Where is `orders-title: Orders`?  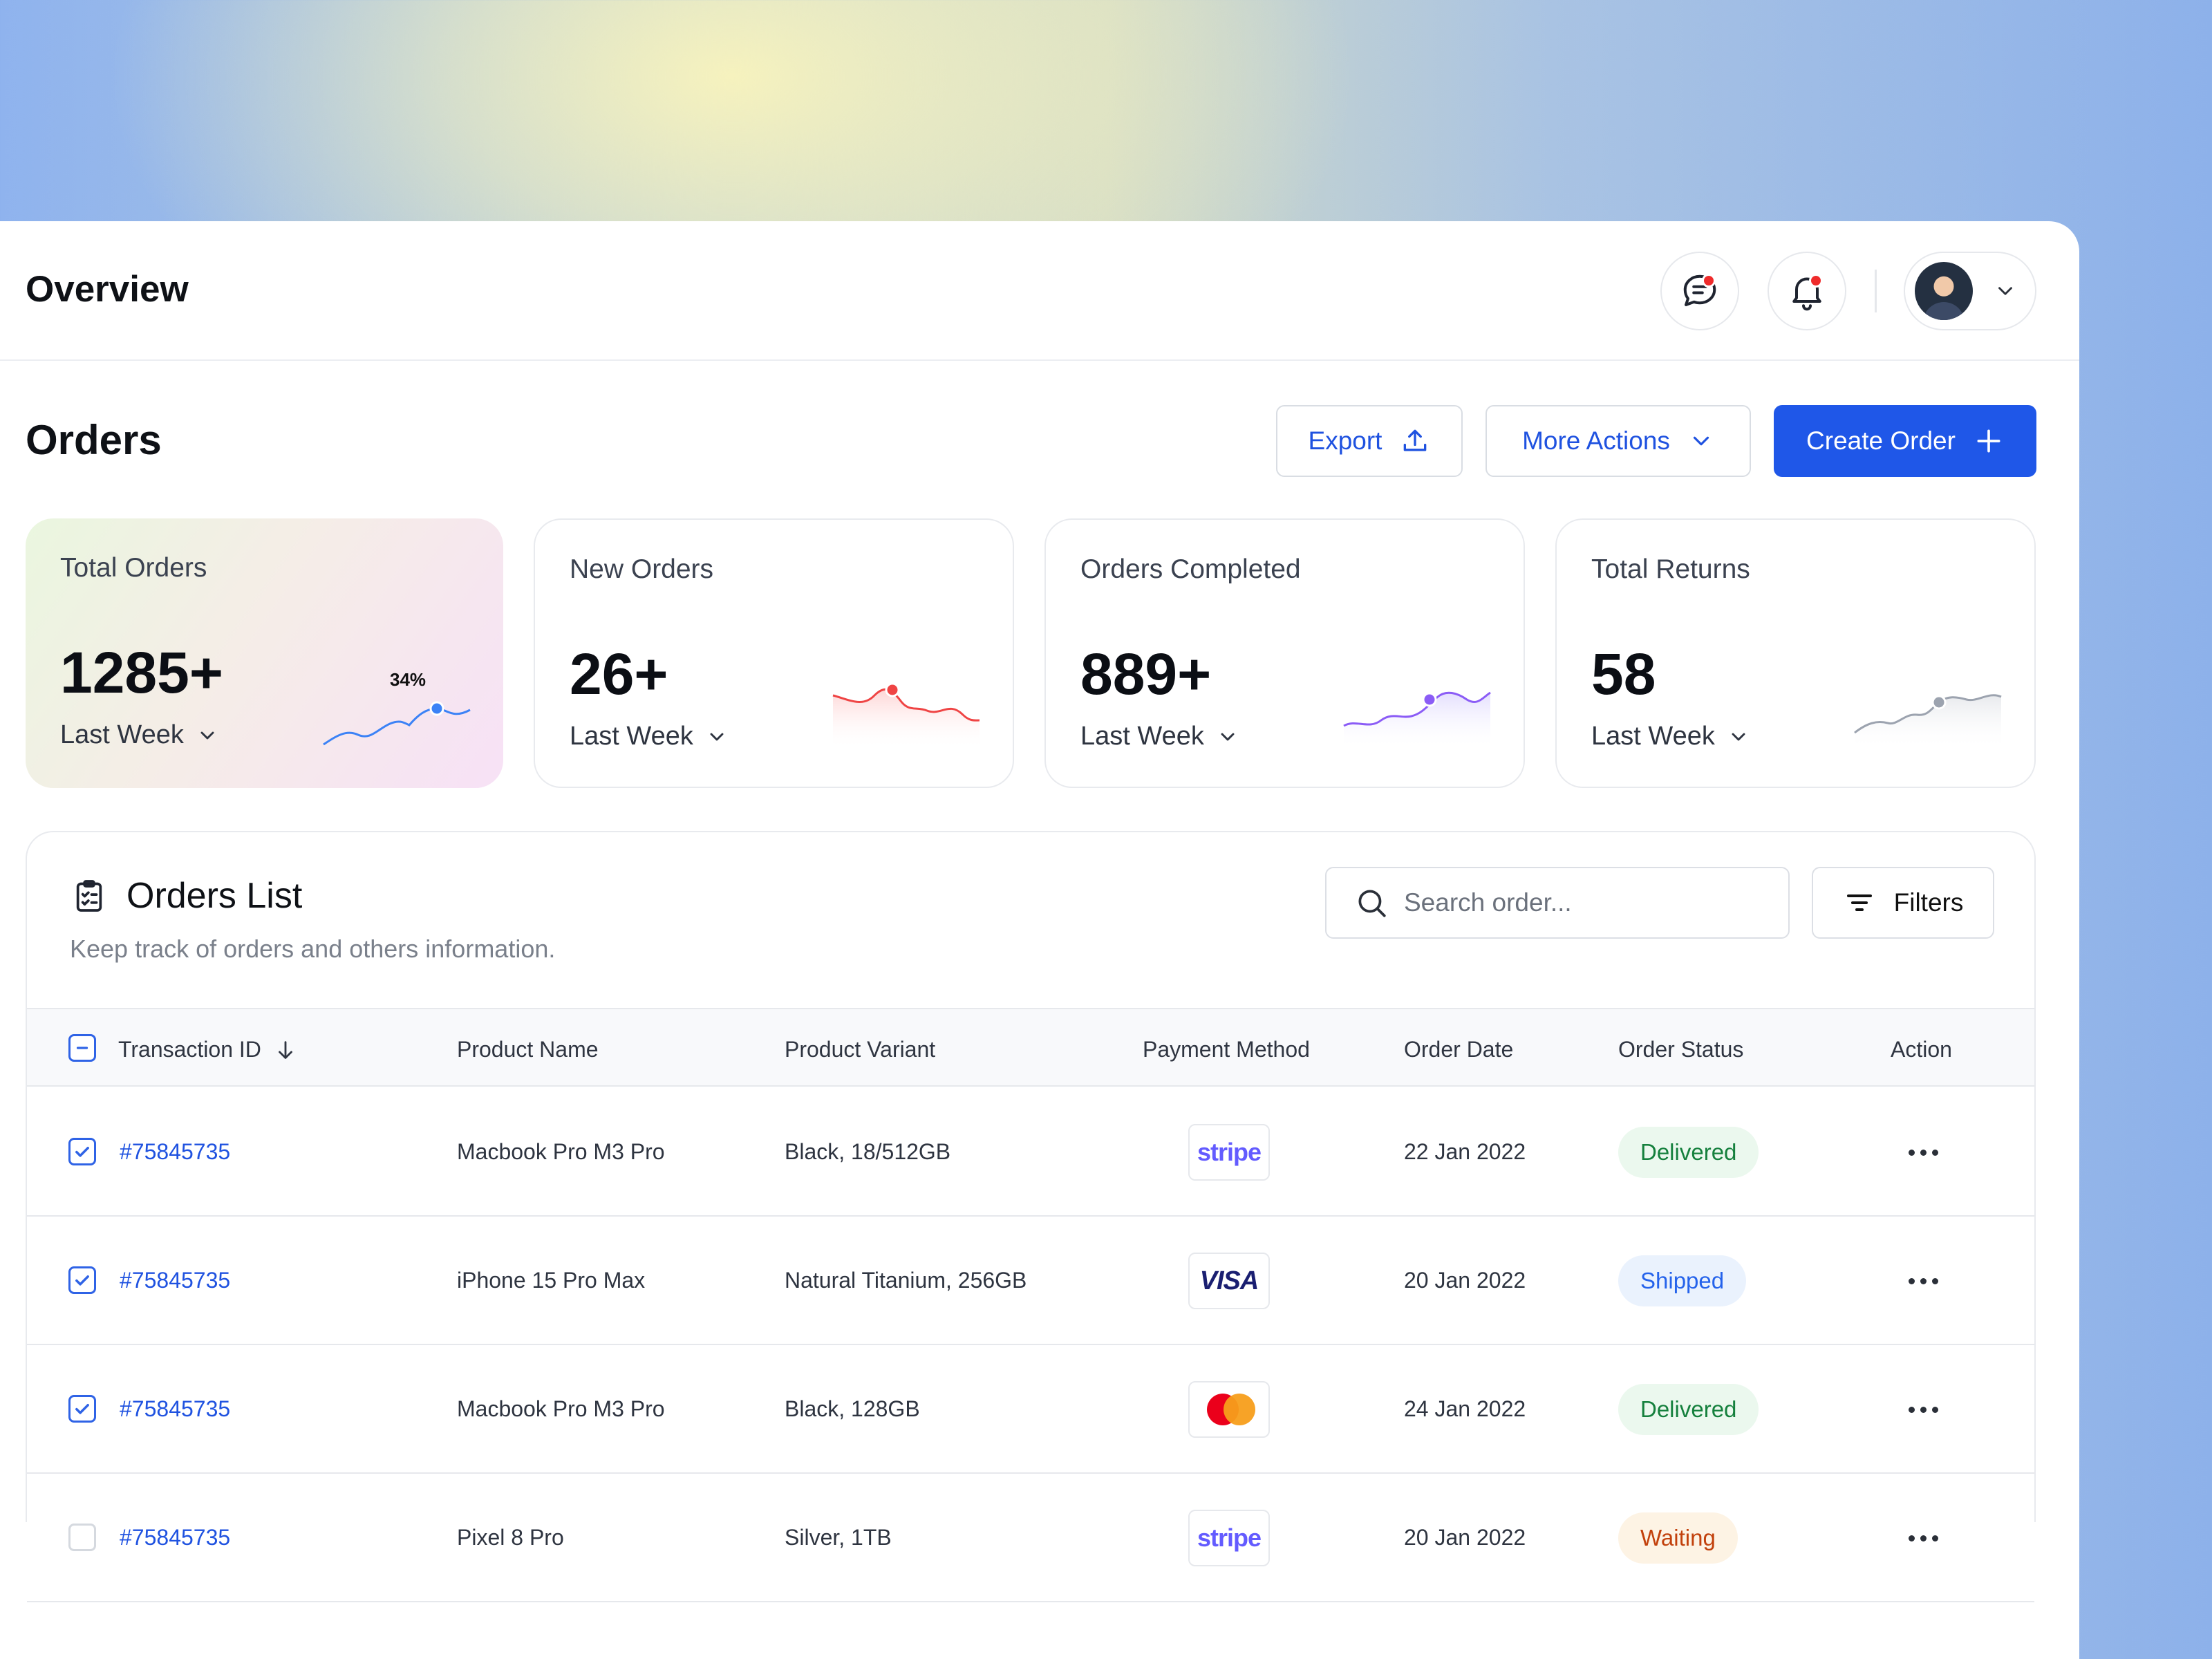 orders-title: Orders is located at coordinates (94, 440).